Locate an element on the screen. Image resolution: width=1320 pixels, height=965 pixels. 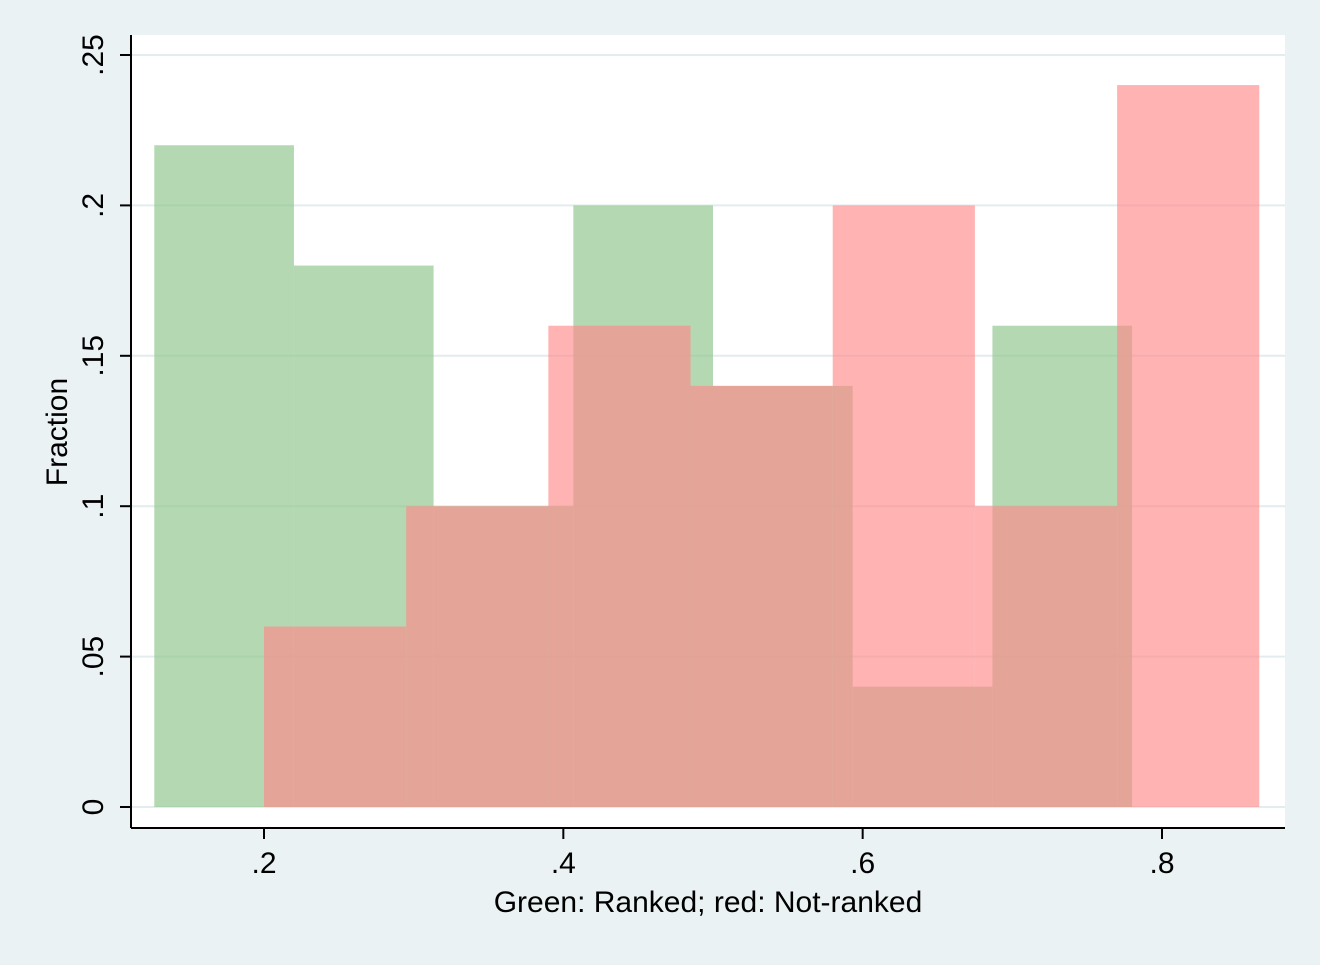
y-tick-label: .1 is located at coordinates (93, 506).